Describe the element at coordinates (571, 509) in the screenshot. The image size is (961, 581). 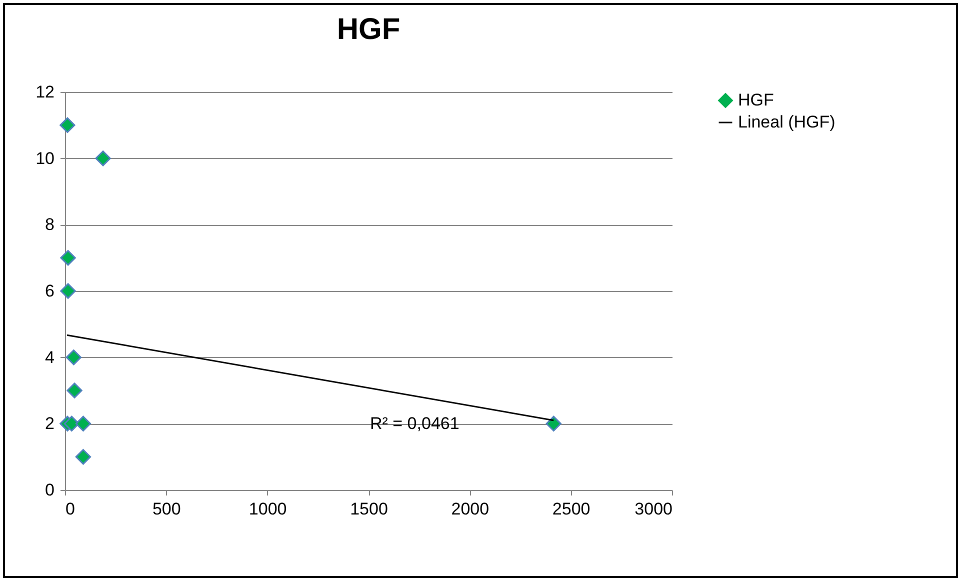
I see `x-tick-label: 2500` at that location.